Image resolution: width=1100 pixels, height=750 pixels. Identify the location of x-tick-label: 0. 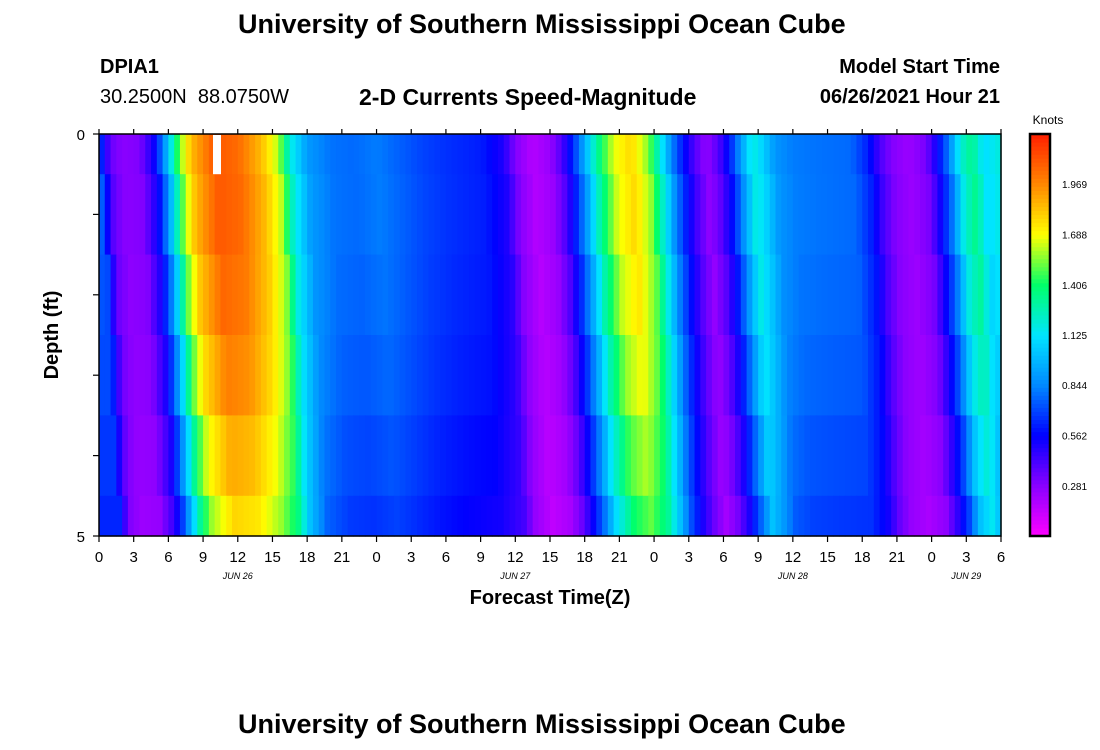
(931, 557).